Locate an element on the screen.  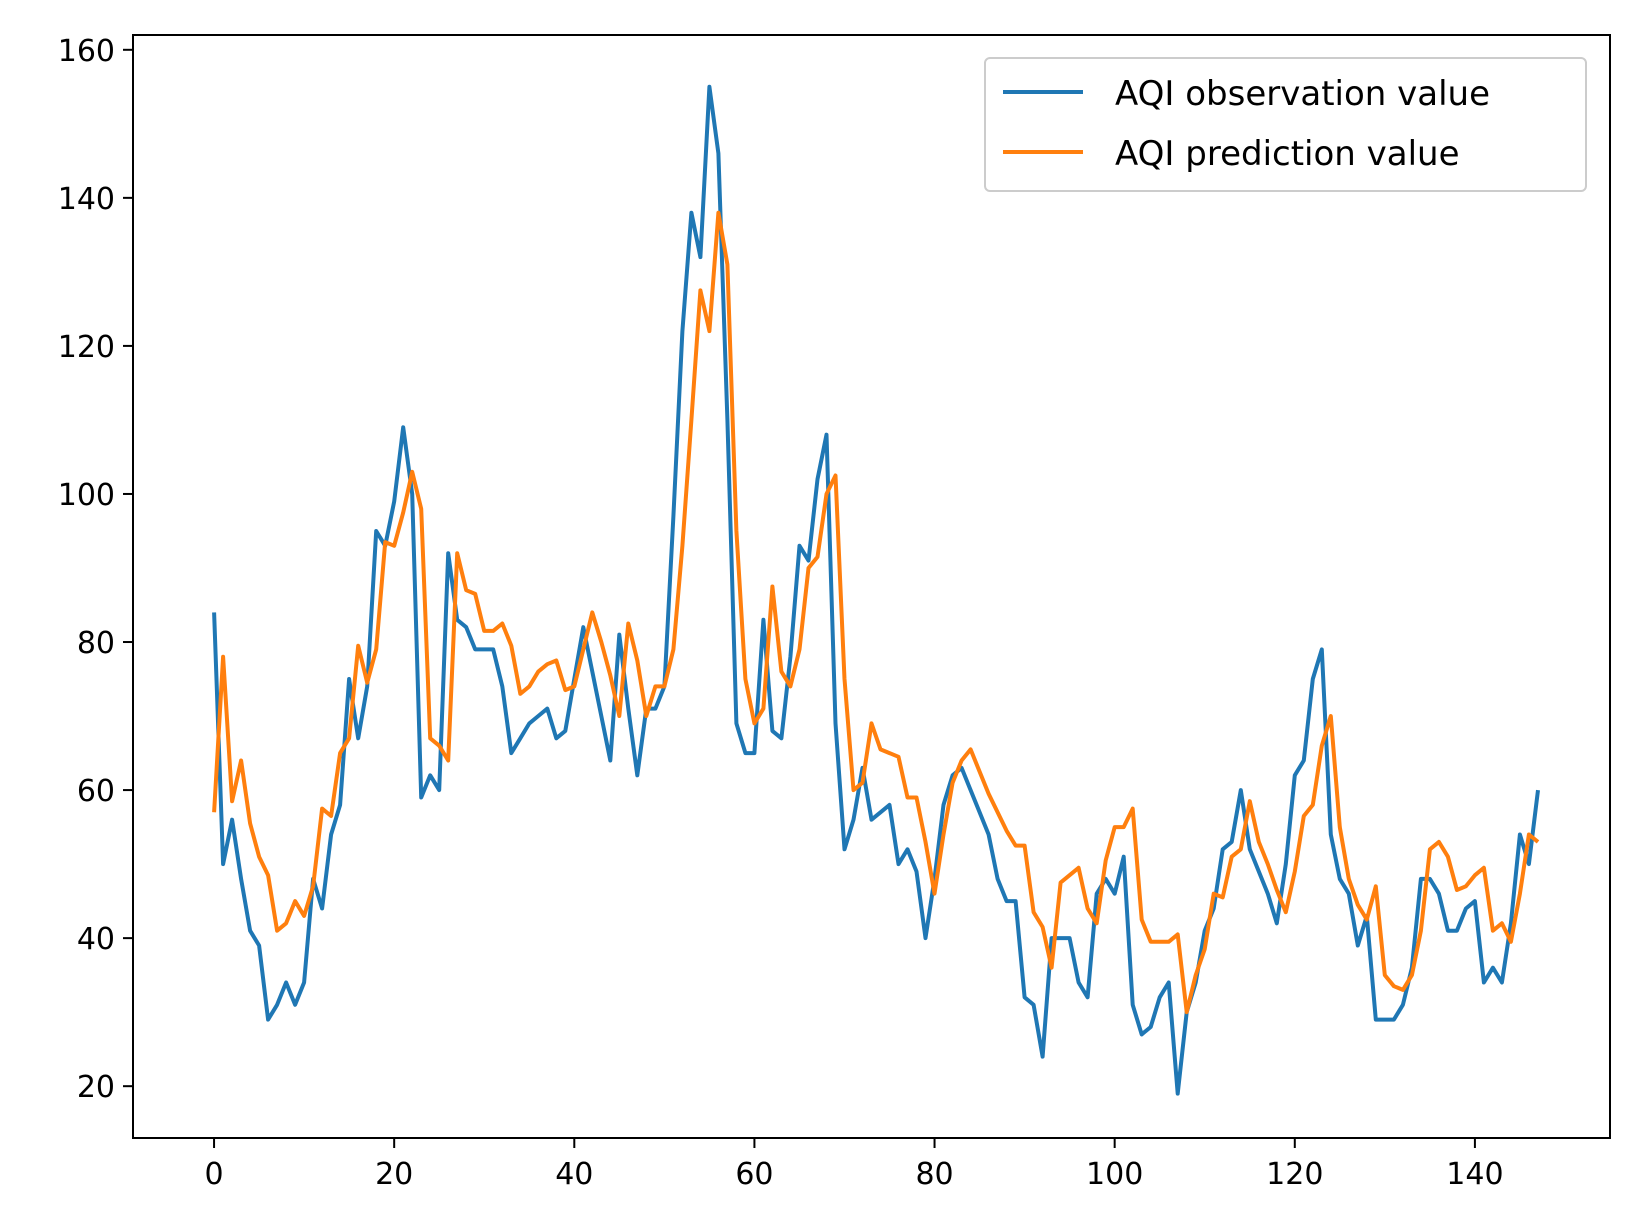
x-tick-label: 100 is located at coordinates (1114, 1174).